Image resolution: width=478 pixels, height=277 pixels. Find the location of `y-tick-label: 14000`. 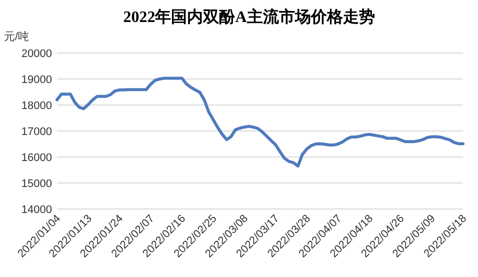

y-tick-label: 14000 is located at coordinates (36, 210).